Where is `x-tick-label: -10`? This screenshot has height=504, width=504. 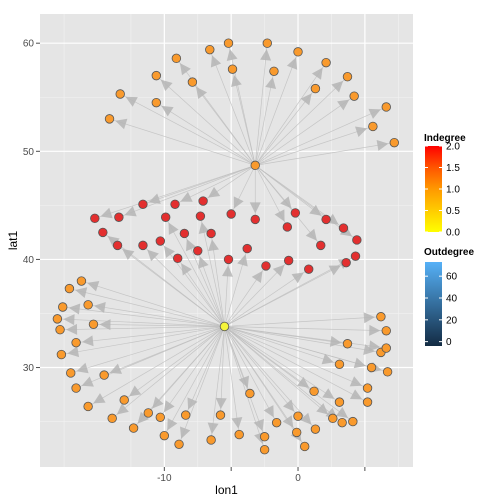
x-tick-label: -10 is located at coordinates (164, 478).